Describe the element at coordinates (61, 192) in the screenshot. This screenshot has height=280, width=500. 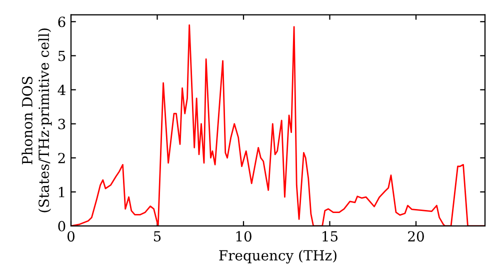
I see `y-tick-label: 1` at that location.